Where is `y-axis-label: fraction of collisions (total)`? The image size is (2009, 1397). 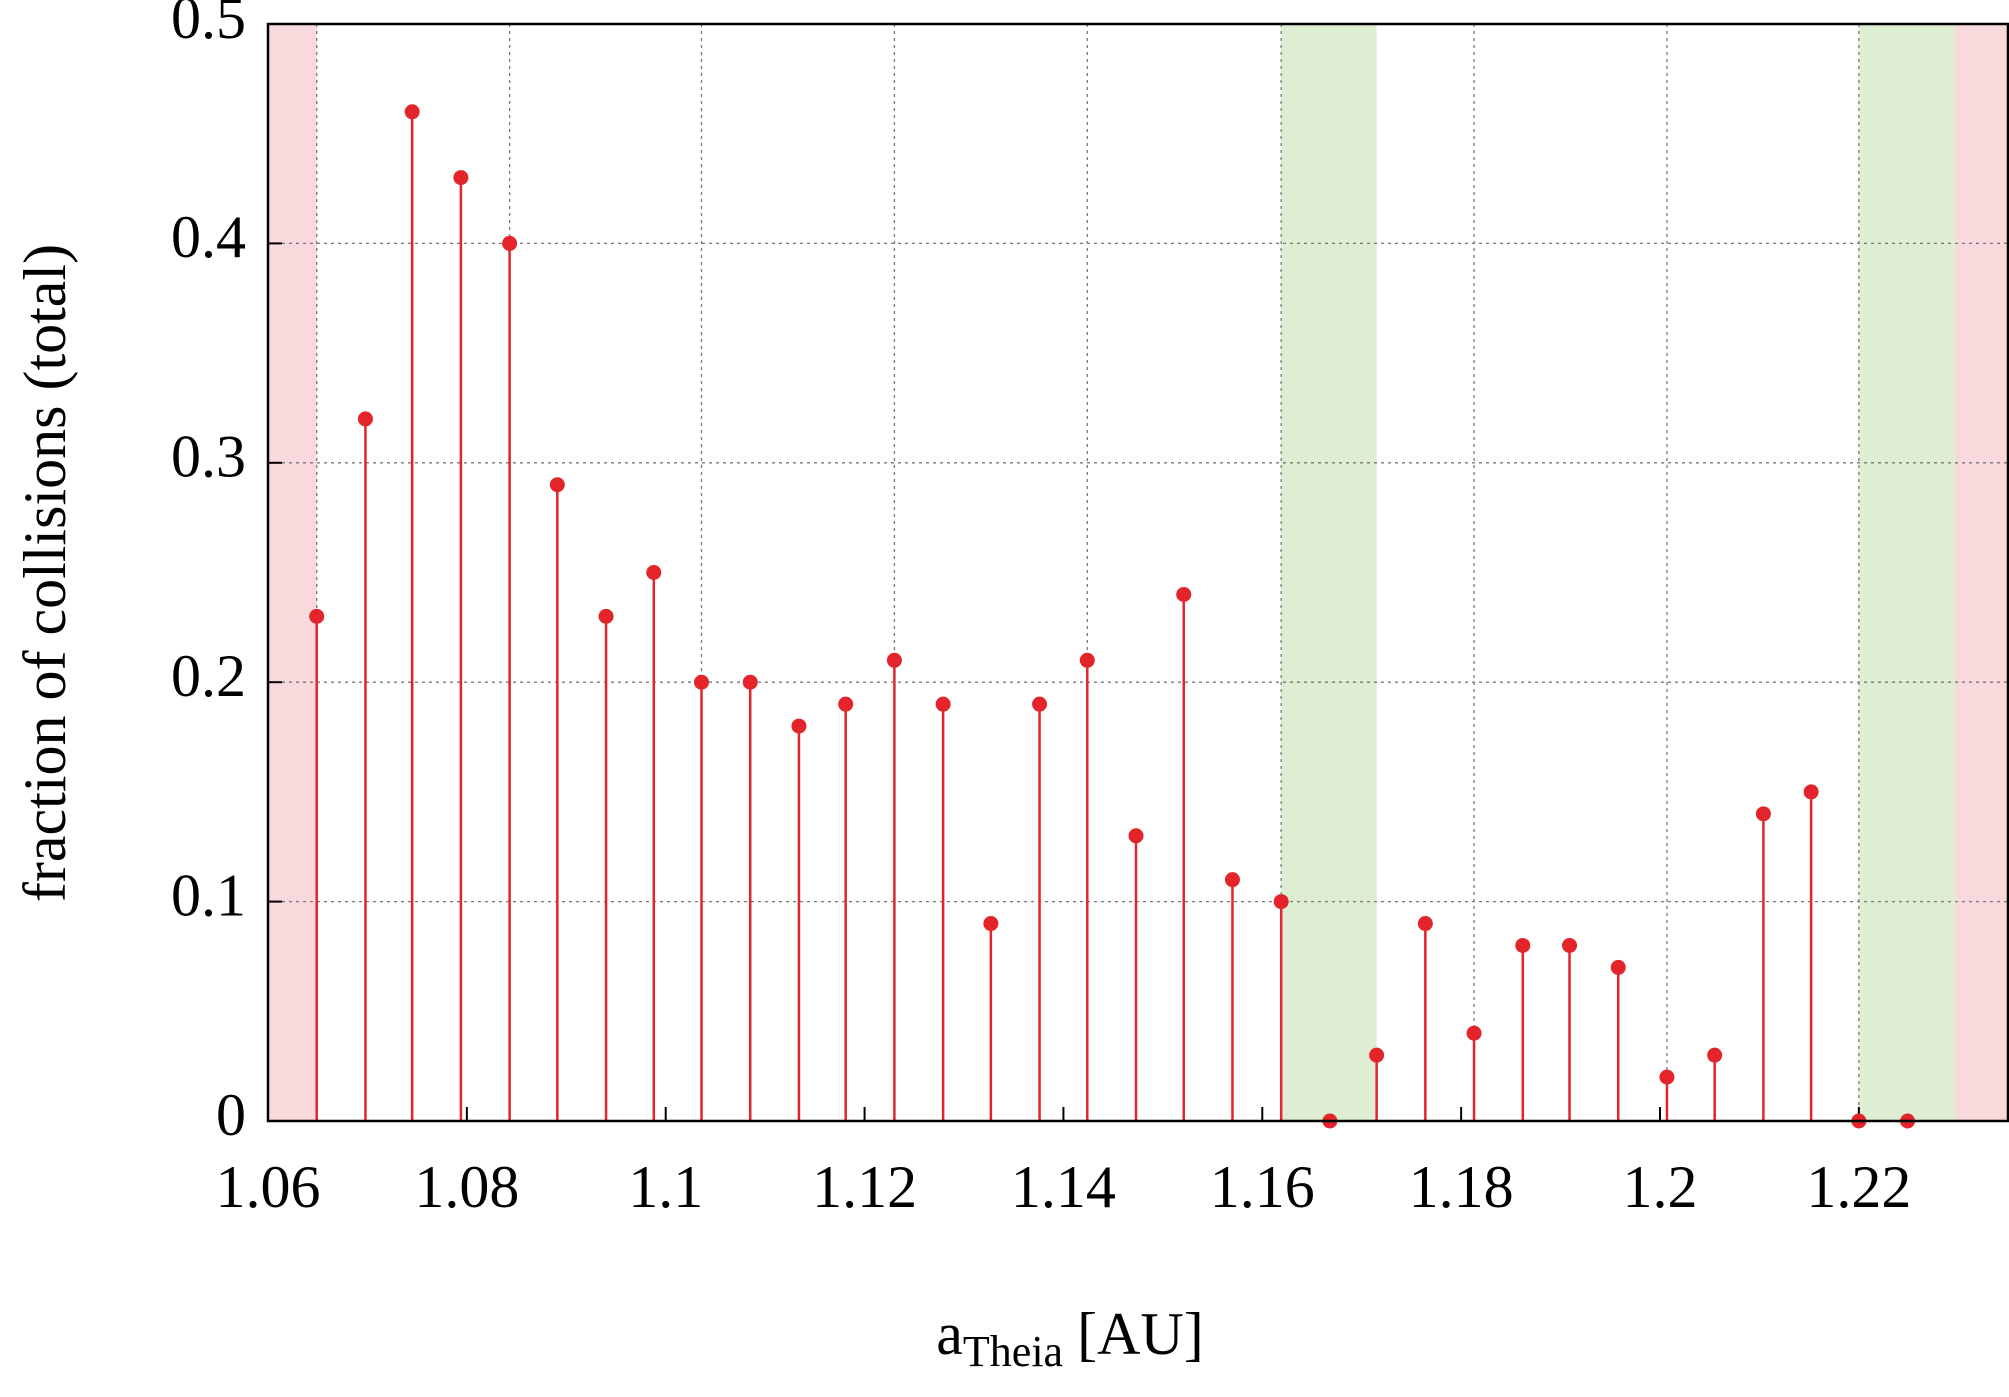 y-axis-label: fraction of collisions (total) is located at coordinates (45, 573).